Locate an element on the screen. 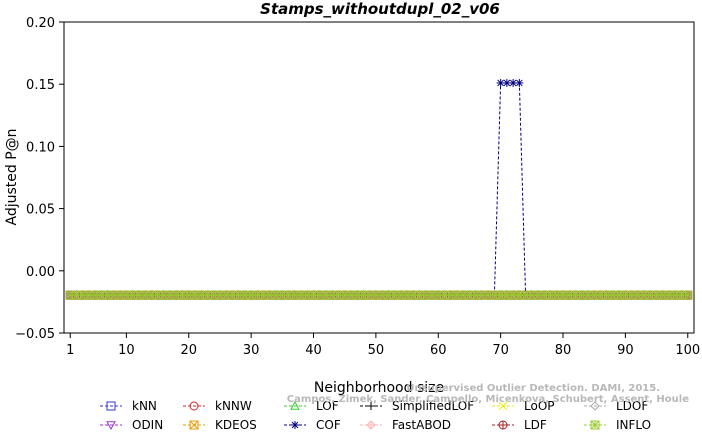 The height and width of the screenshot is (434, 702). x-axis: 1 10 20 30 40 50 60 70 80 90 100 is located at coordinates (383, 345).